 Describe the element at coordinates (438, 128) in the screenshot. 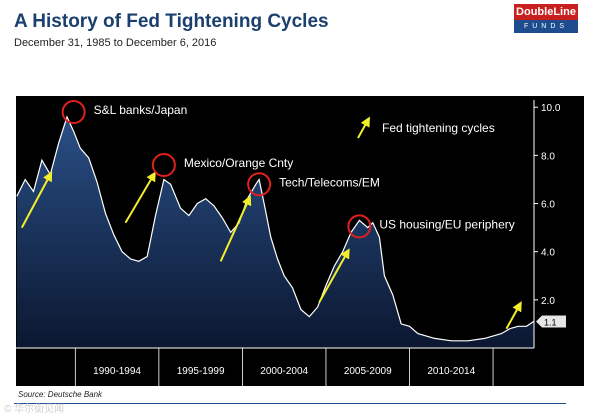

I see `legend-label: Fed tightening cycles` at that location.